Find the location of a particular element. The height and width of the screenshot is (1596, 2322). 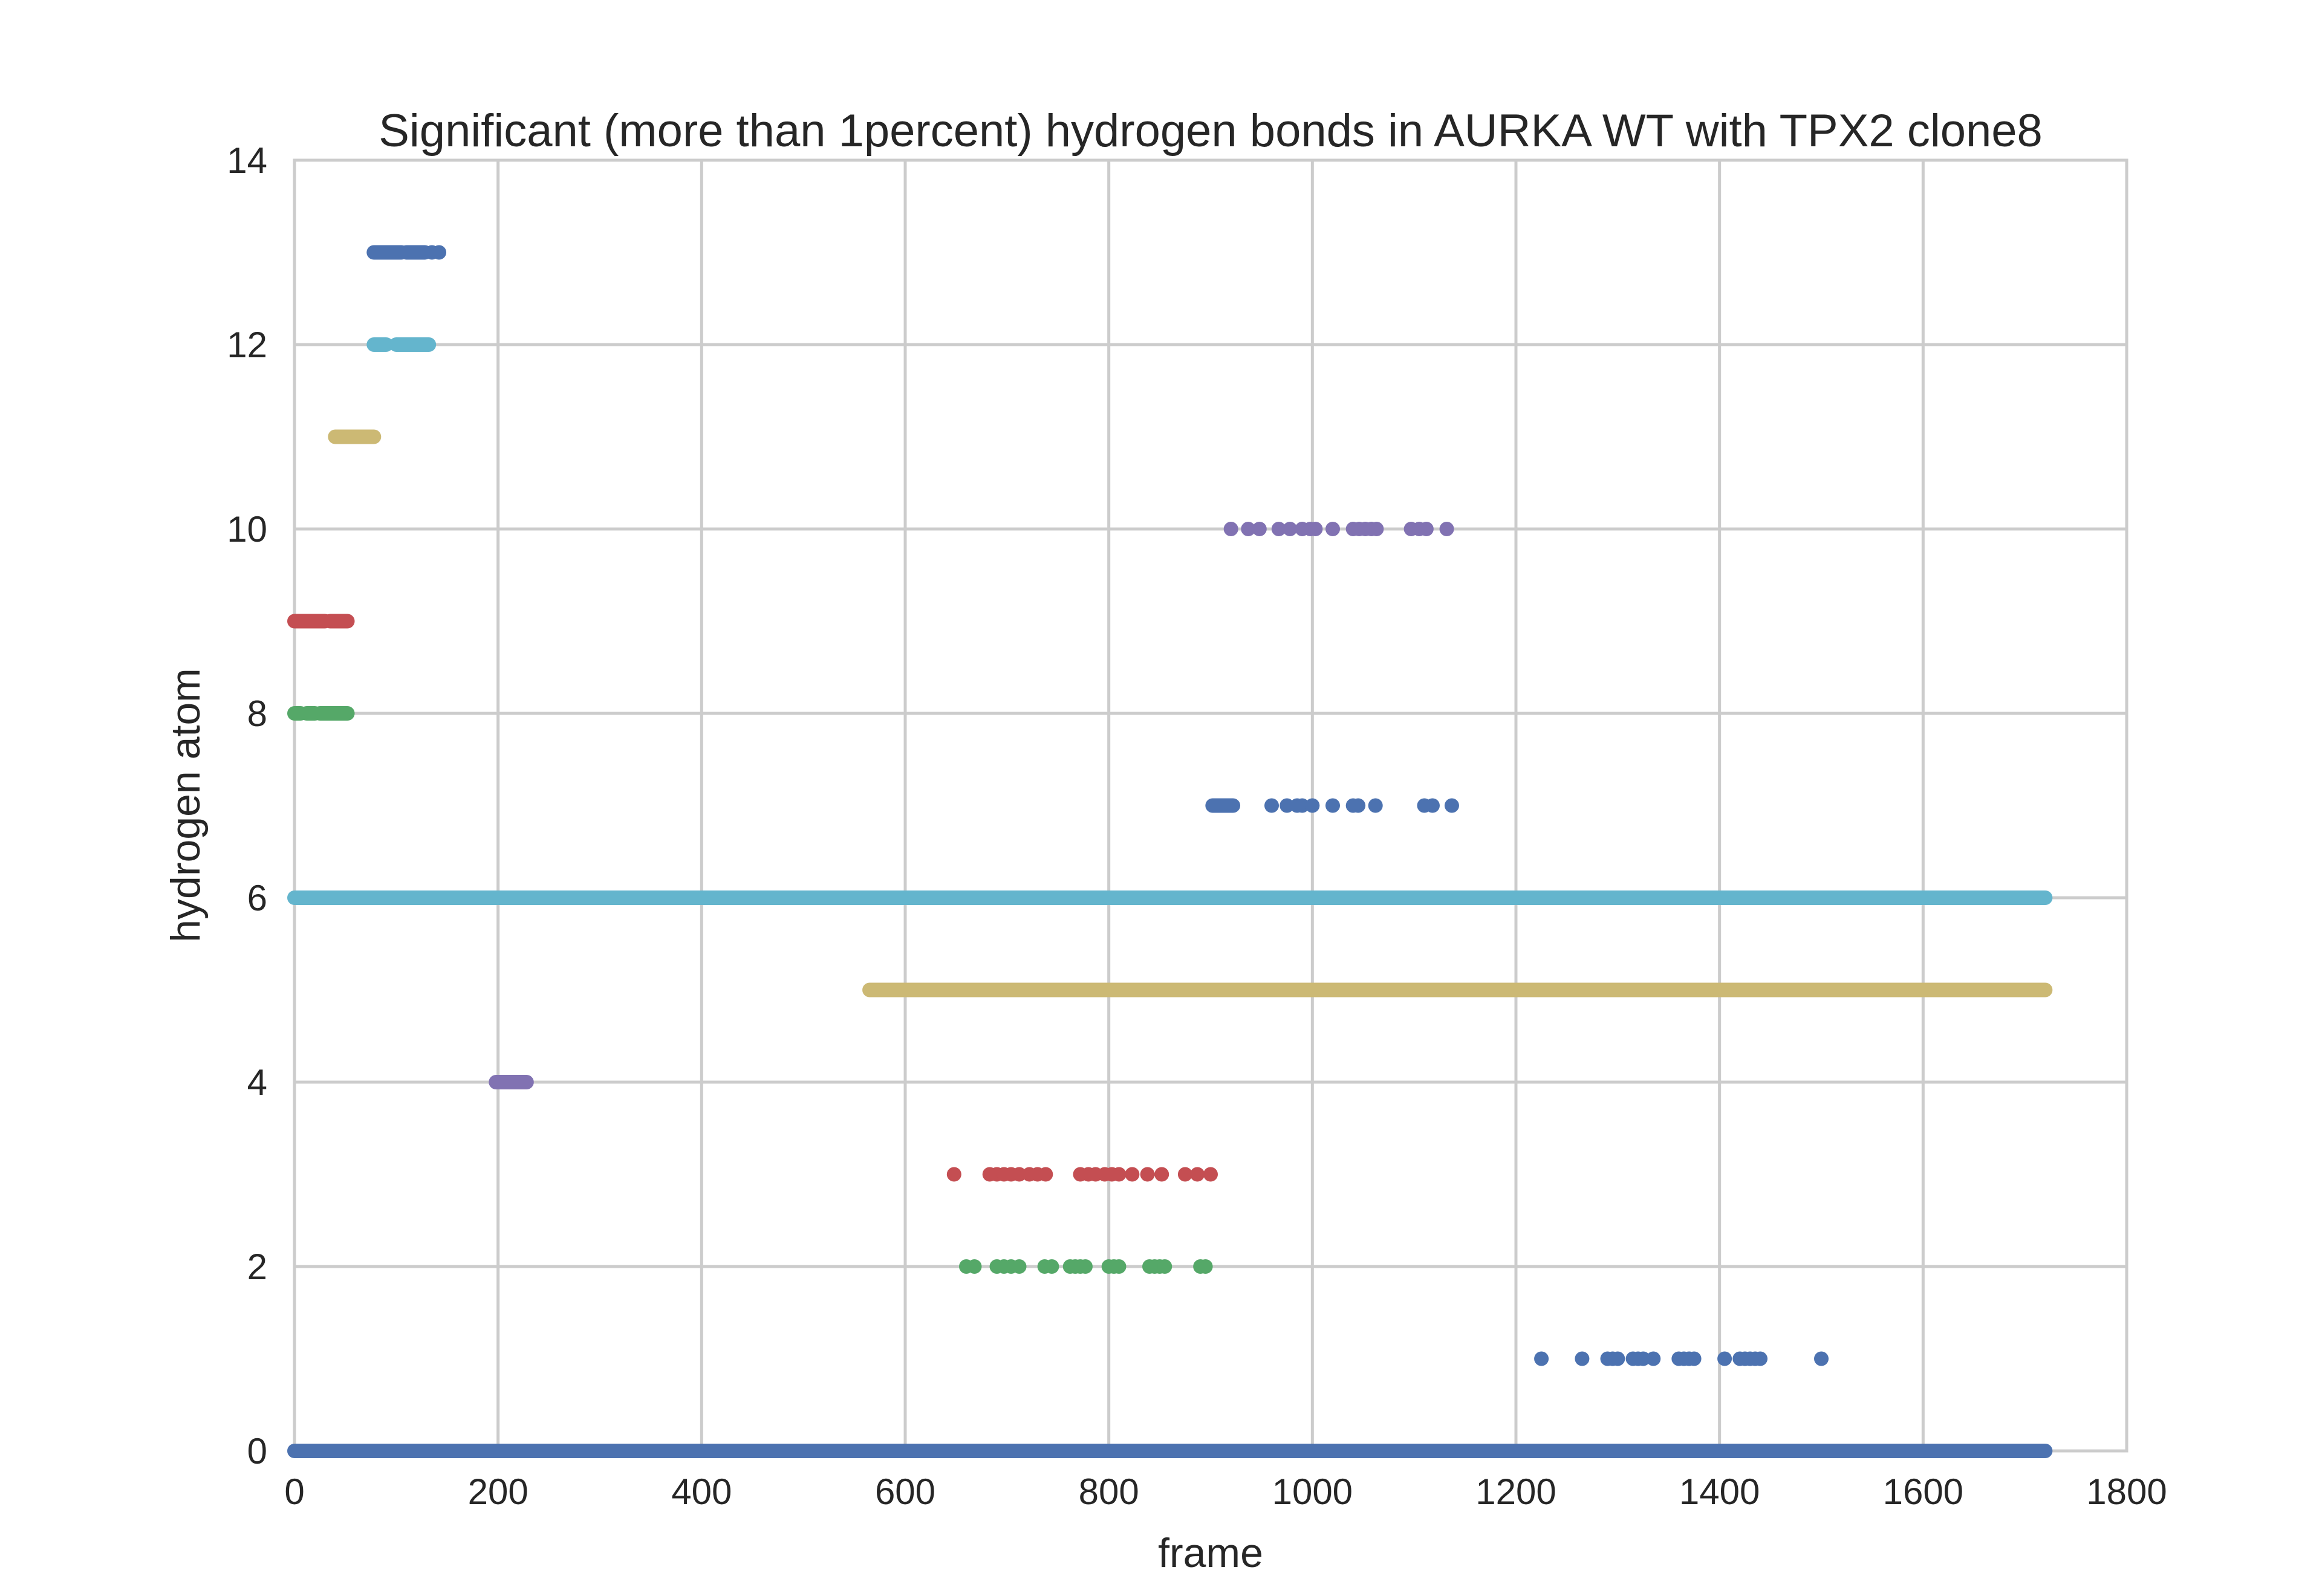

x-tick-label: 600 is located at coordinates (905, 1491).